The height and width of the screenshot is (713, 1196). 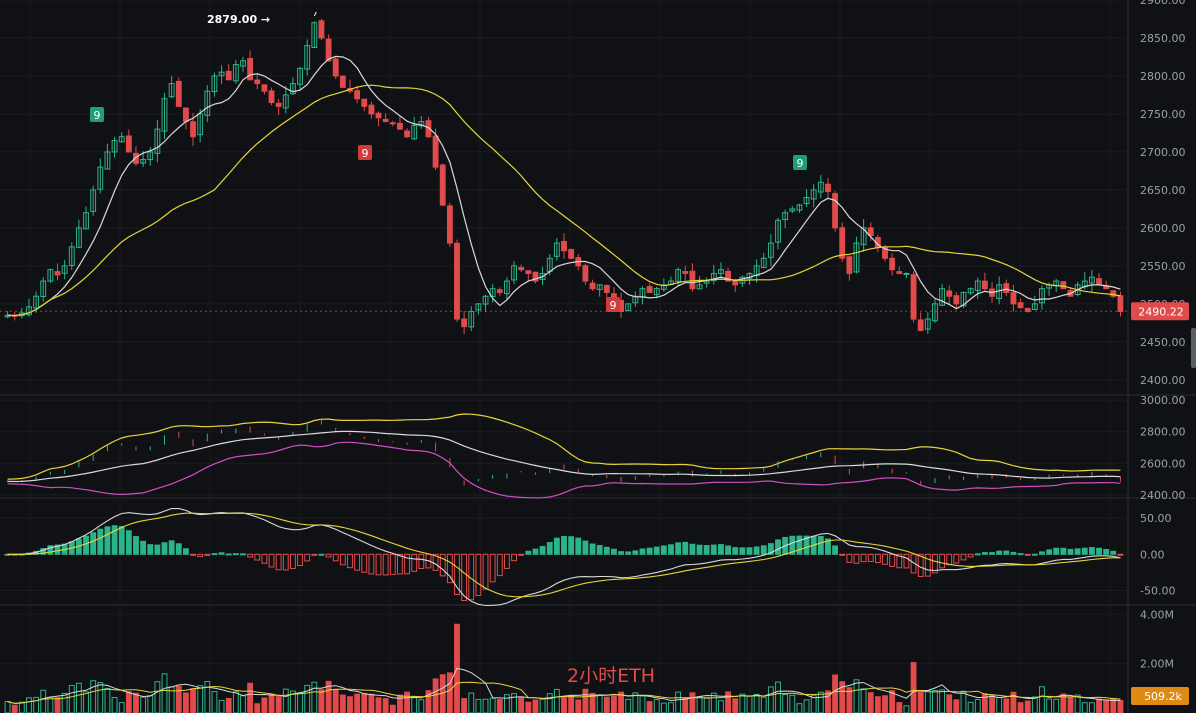 What do you see at coordinates (1163, 266) in the screenshot?
I see `y-tick-label: 2550.00` at bounding box center [1163, 266].